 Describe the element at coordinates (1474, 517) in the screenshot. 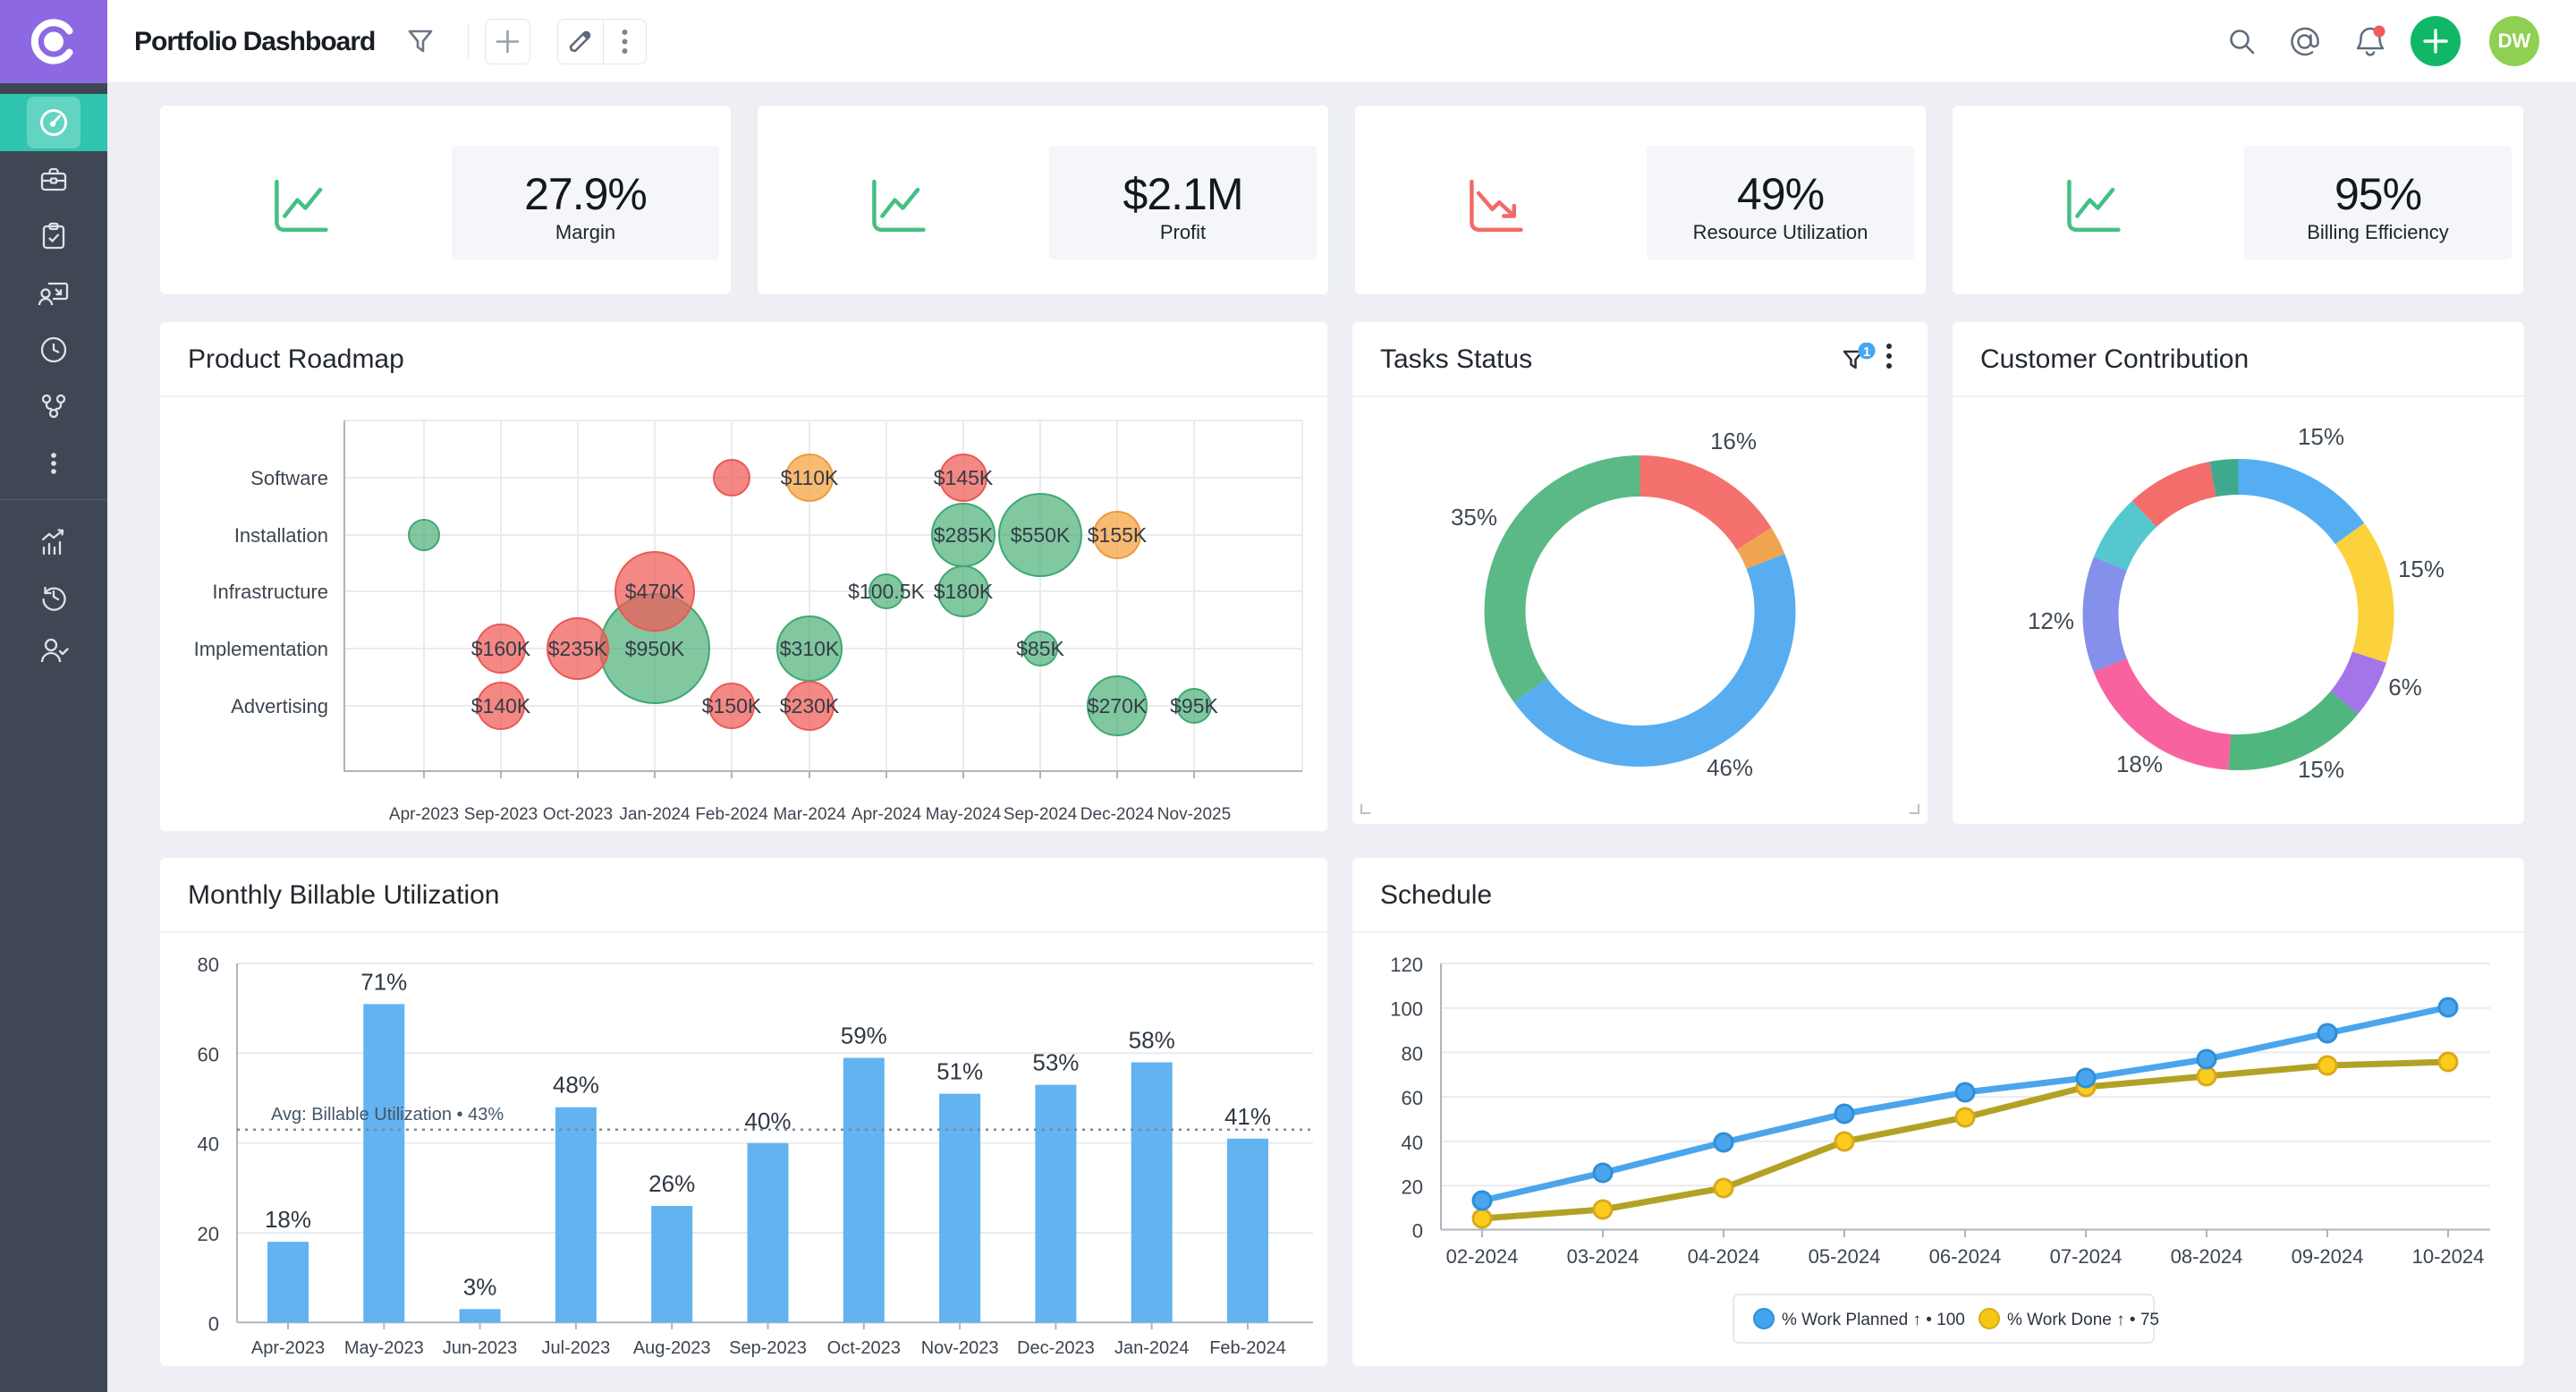

I see `svg-text: 35%` at that location.